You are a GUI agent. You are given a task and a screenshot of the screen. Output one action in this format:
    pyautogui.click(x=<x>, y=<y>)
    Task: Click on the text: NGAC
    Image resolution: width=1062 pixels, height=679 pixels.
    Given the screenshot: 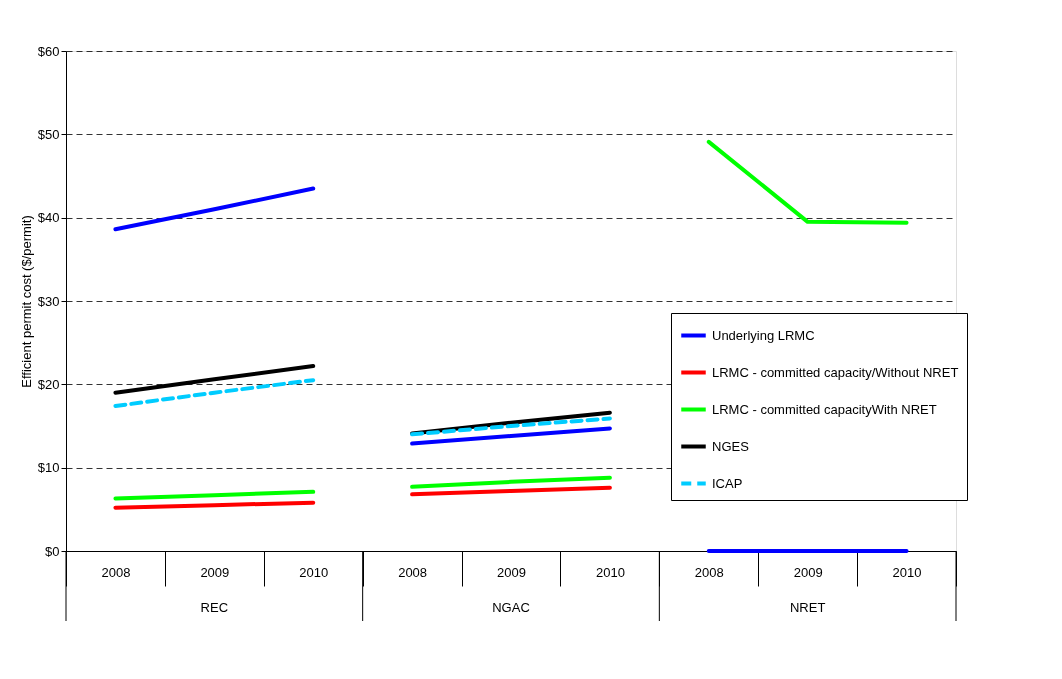 What is the action you would take?
    pyautogui.click(x=511, y=607)
    